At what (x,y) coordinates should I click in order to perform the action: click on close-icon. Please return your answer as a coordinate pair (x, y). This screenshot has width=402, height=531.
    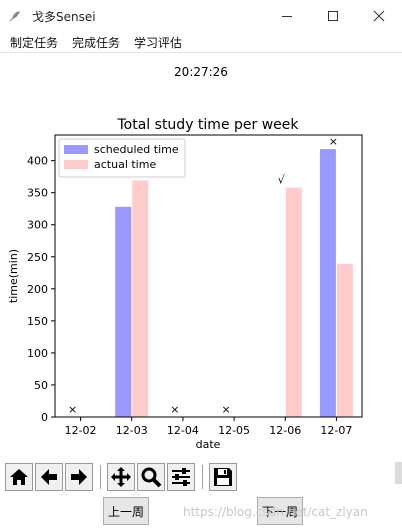
    Looking at the image, I should click on (379, 15).